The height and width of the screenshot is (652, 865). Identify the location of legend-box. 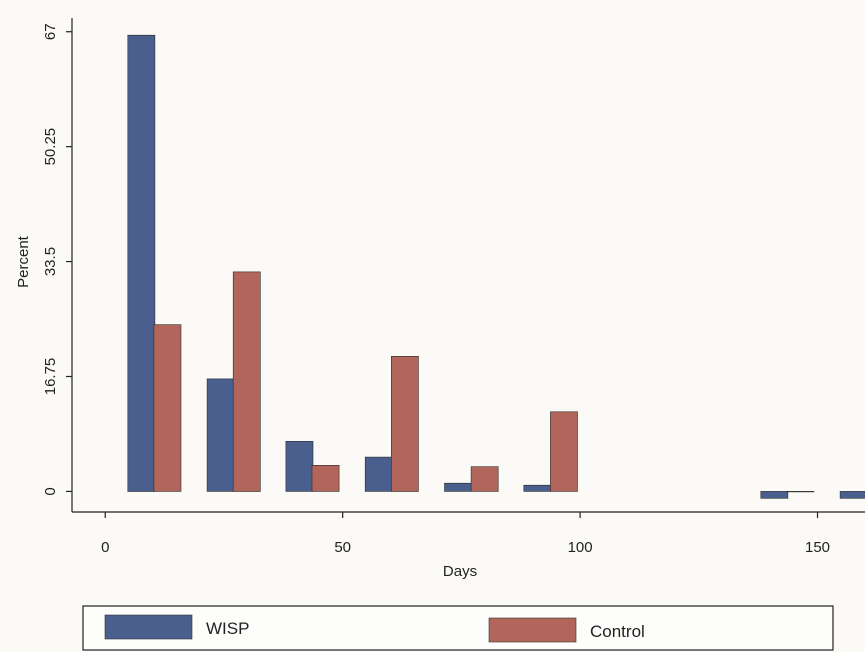
(458, 628).